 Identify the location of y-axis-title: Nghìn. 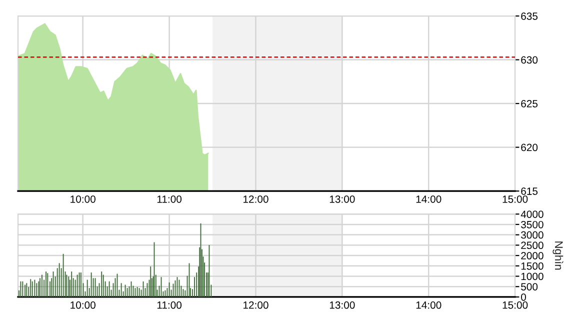
(558, 256).